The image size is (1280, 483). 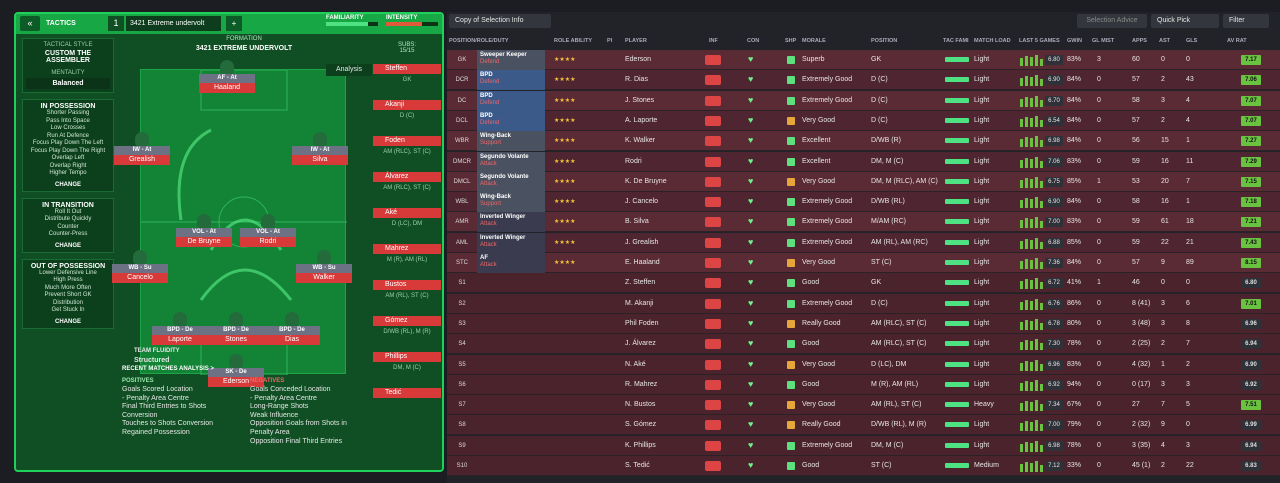 I want to click on column-header: SHP, so click(x=791, y=41).